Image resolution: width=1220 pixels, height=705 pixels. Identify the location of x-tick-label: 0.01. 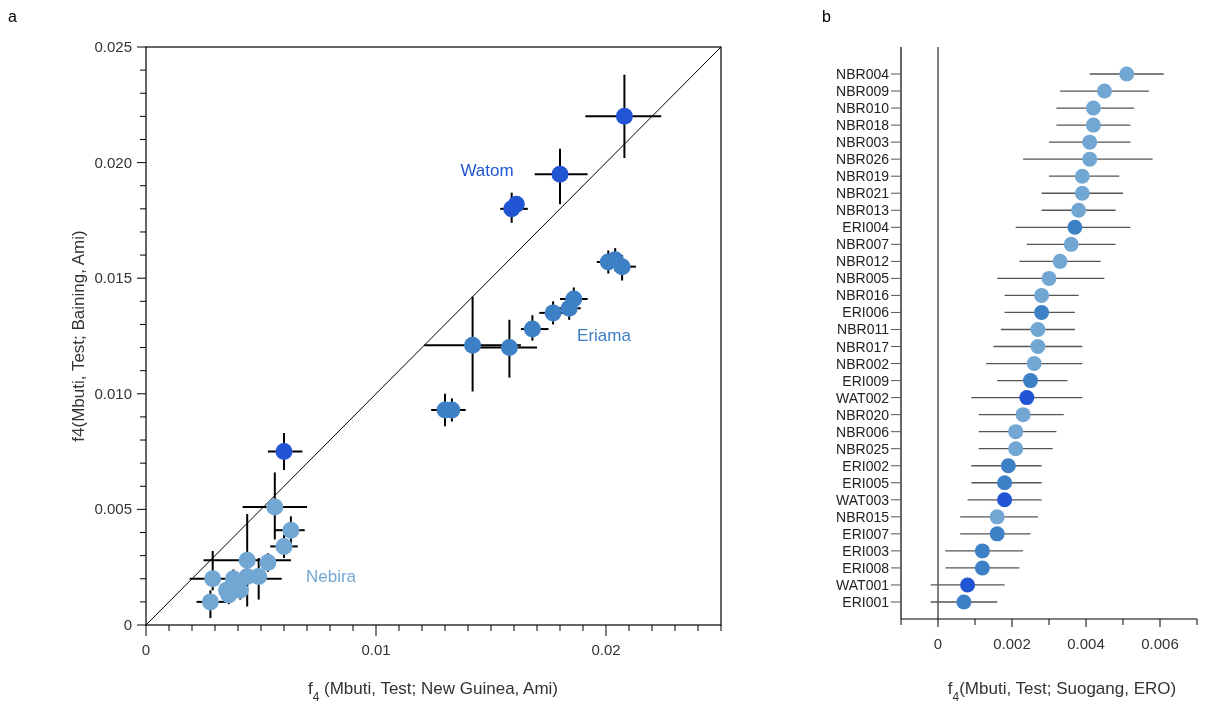
(376, 649).